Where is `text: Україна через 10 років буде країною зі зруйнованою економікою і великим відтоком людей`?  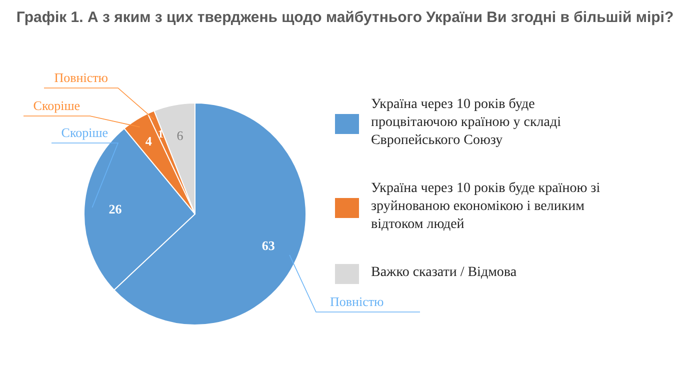
text: Україна через 10 років буде країною зі зруйнованою економікою і великим відтоком людей is located at coordinates (485, 206).